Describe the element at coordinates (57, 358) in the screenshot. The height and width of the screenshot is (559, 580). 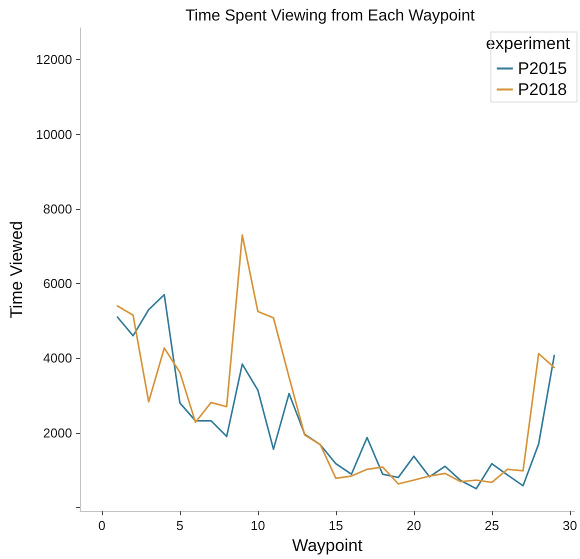
I see `y-tick-label: 4000` at that location.